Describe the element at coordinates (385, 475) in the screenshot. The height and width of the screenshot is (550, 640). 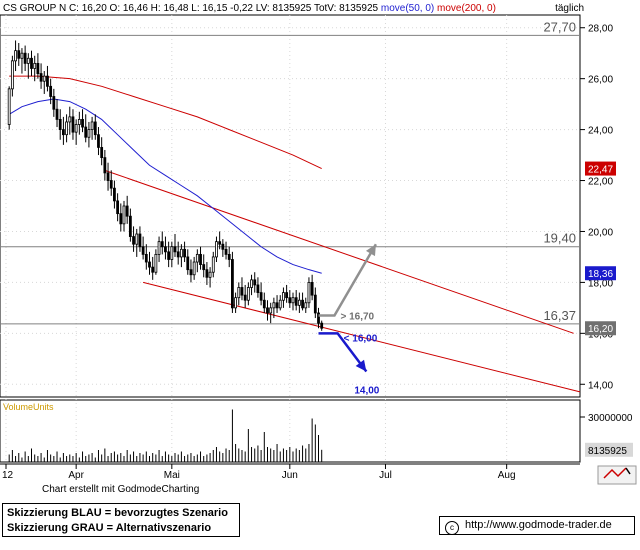
I see `x-tick-label: Jul` at that location.